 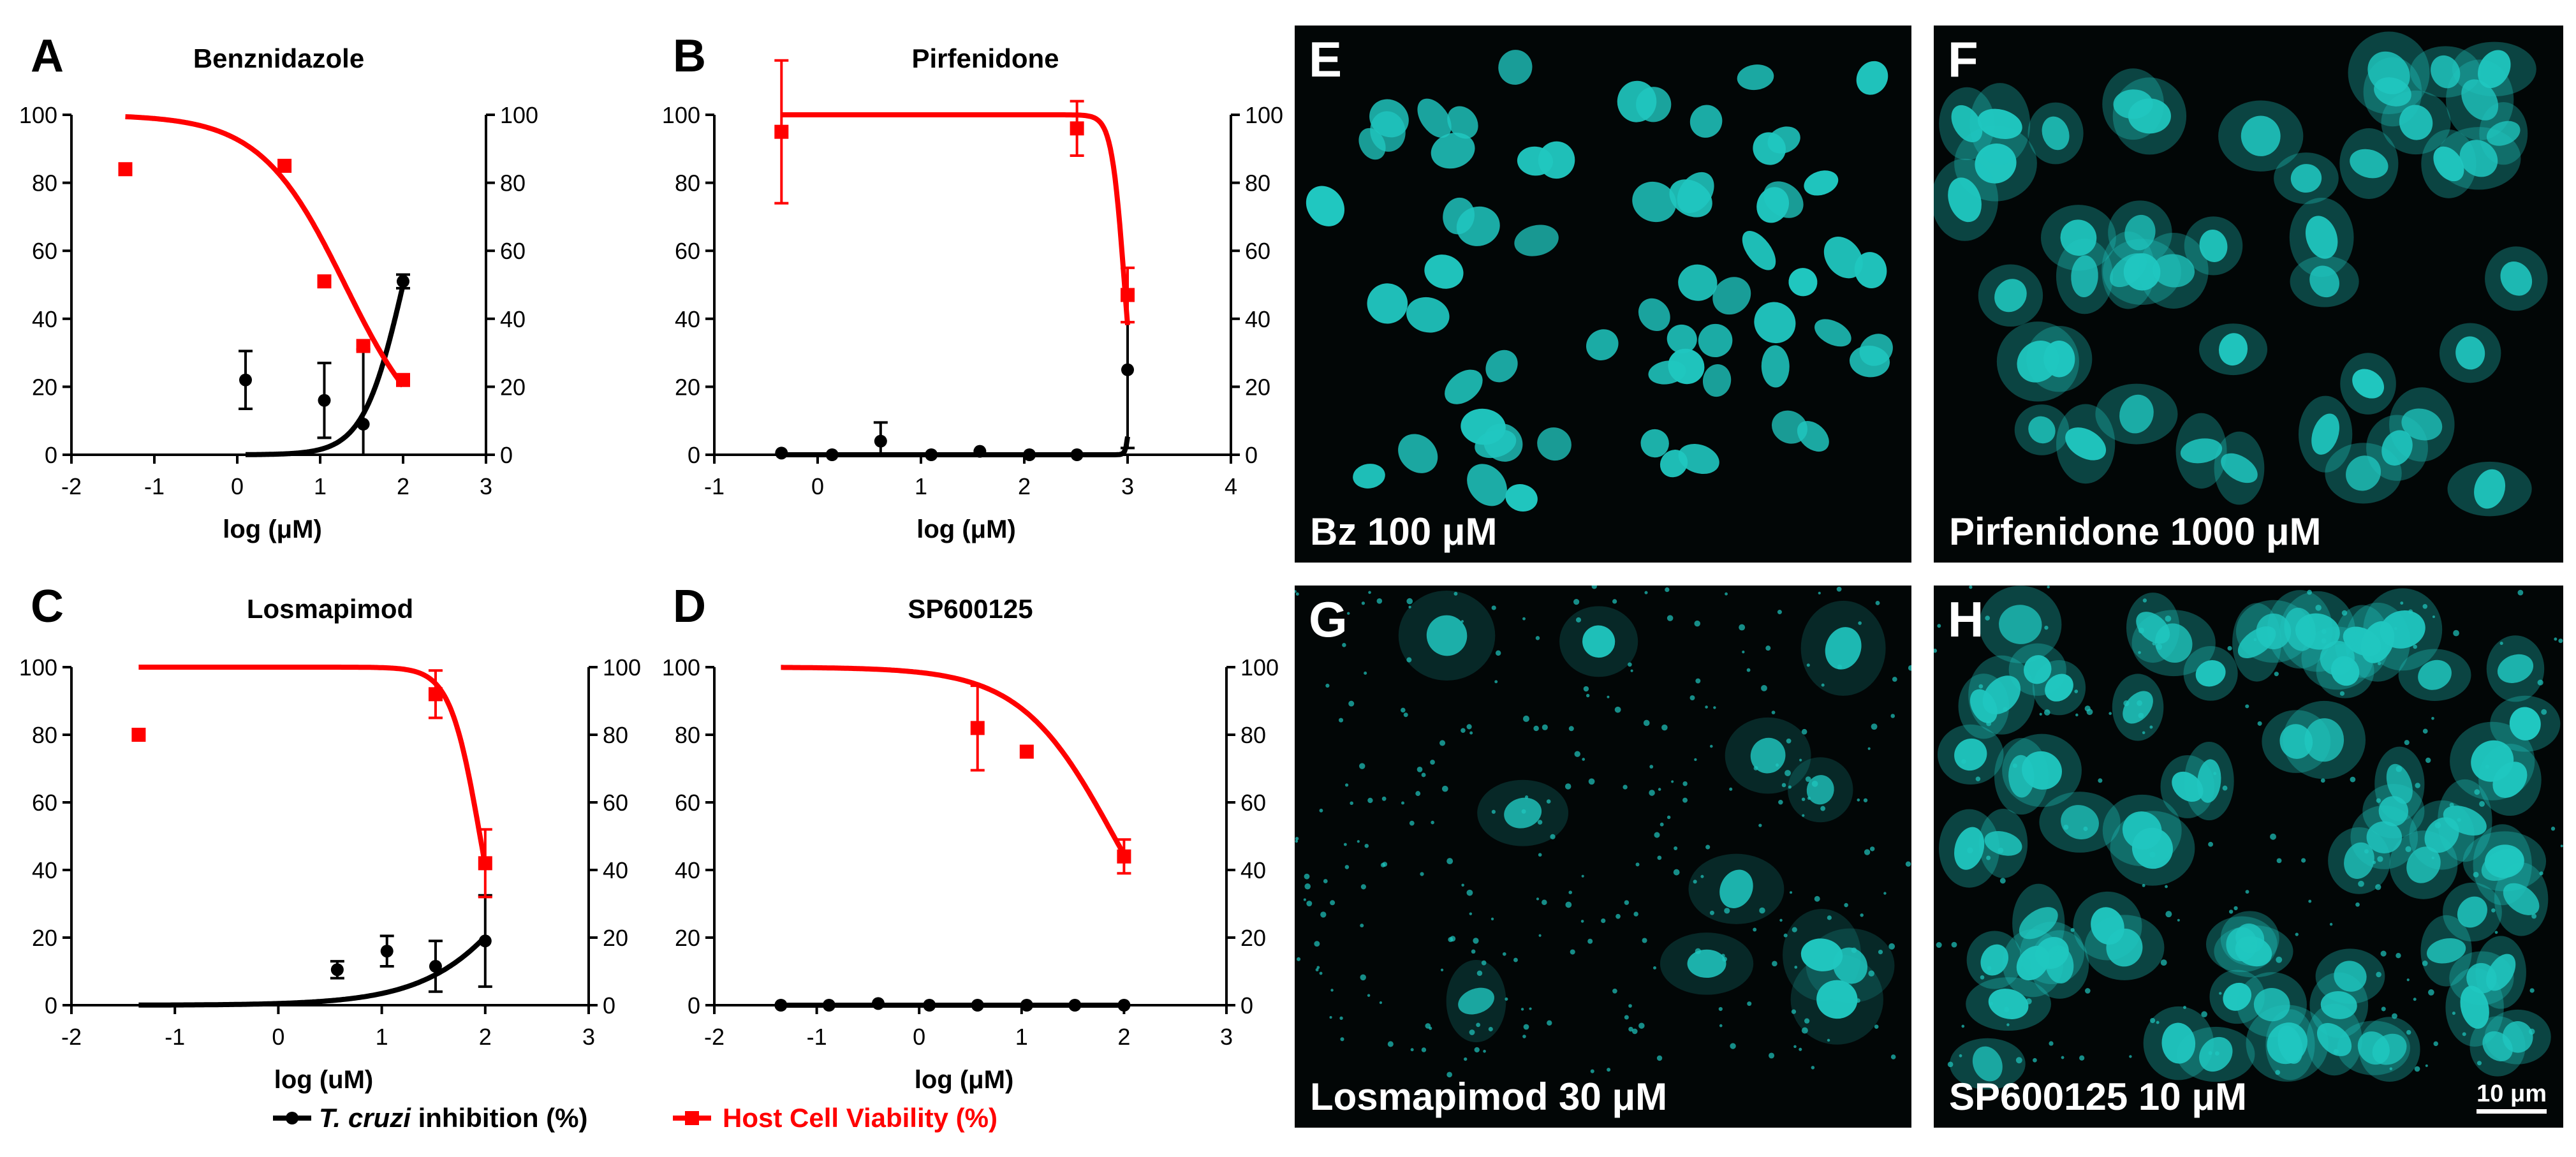 I want to click on micrograph-e: E Bz 100 μM, so click(x=1603, y=294).